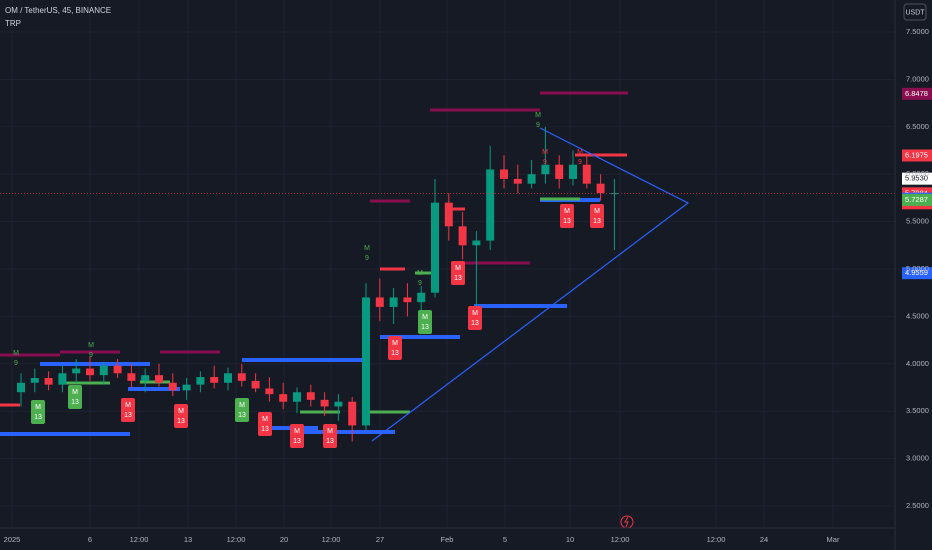  I want to click on currency-label: USDT, so click(915, 12).